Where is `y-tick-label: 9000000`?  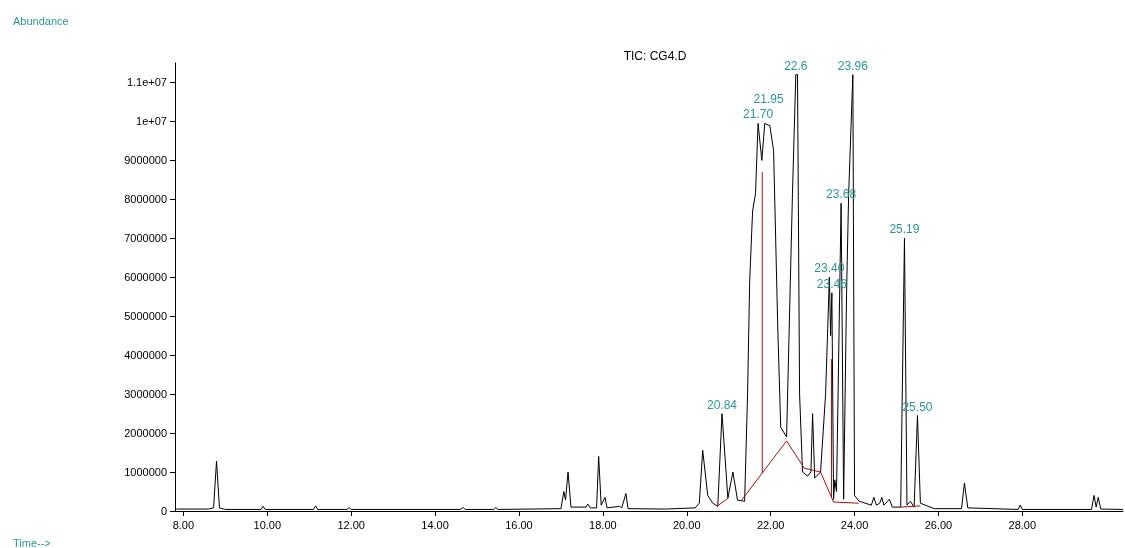
y-tick-label: 9000000 is located at coordinates (145, 160).